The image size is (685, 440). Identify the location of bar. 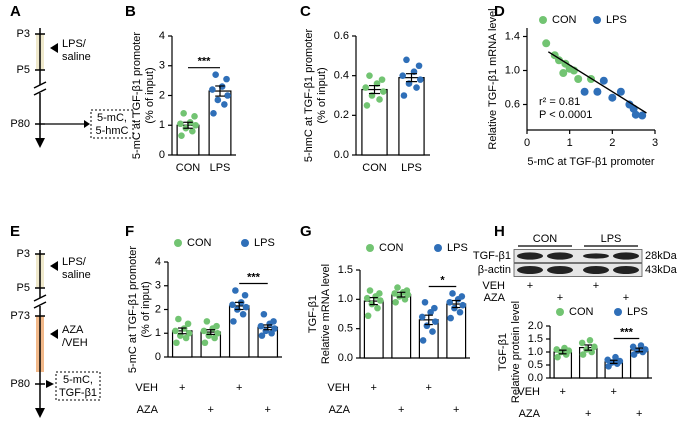
(374, 122).